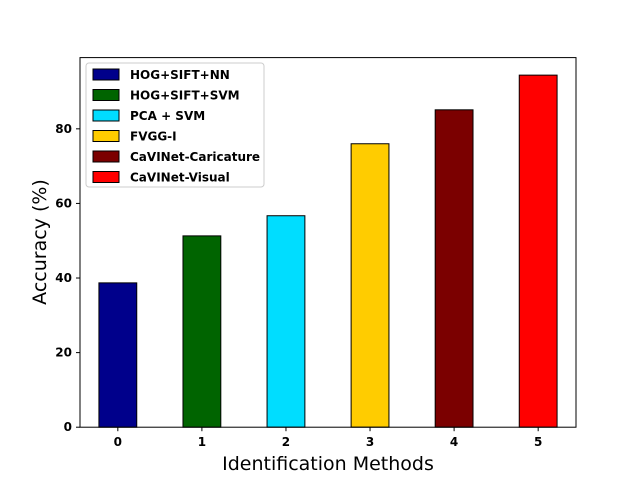  I want to click on x-tick-label: 2, so click(286, 442).